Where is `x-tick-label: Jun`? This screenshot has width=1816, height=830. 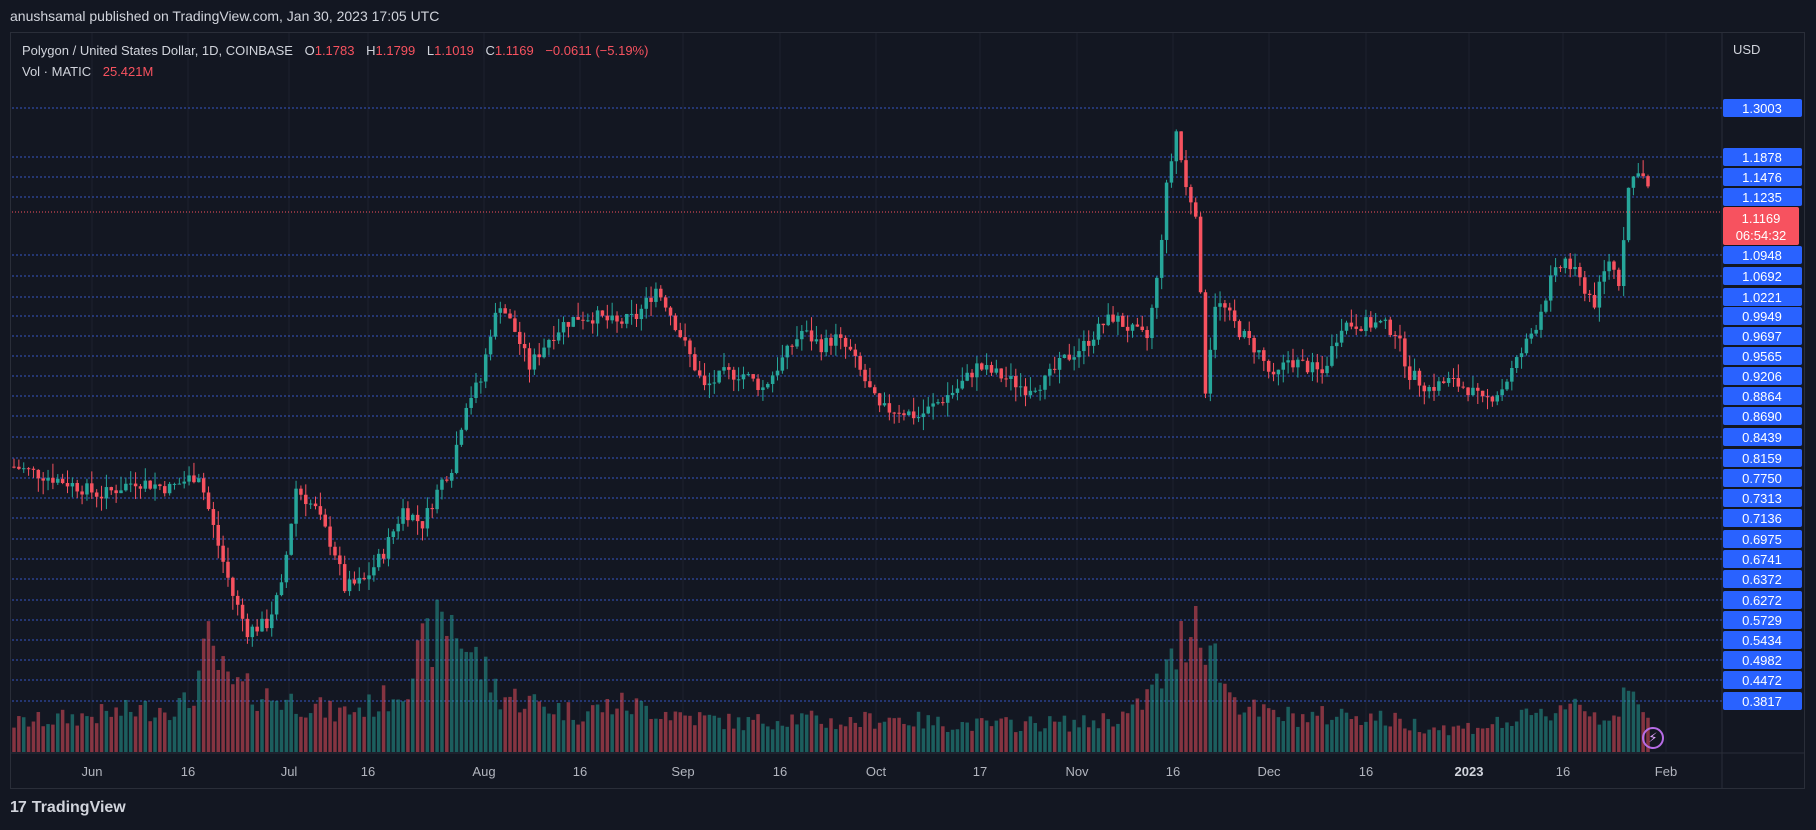 x-tick-label: Jun is located at coordinates (92, 771).